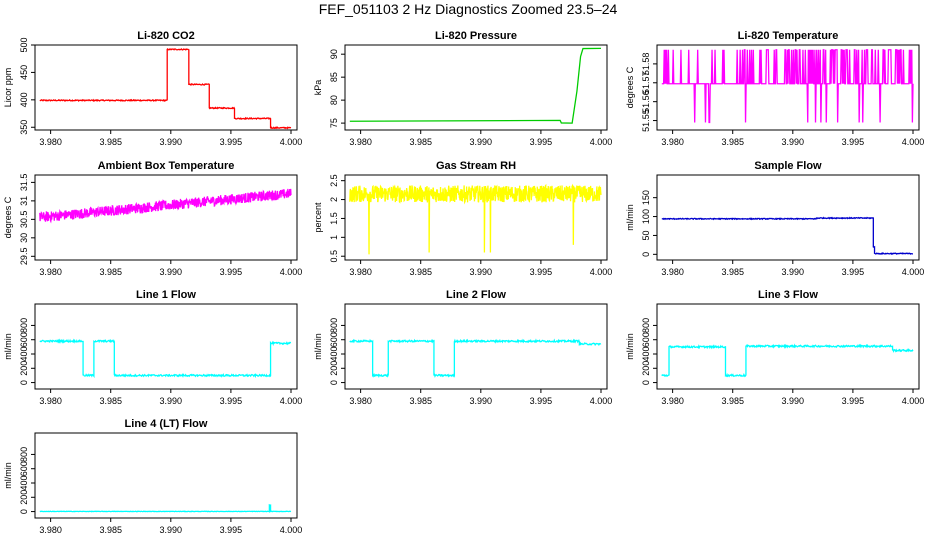  What do you see at coordinates (646, 64) in the screenshot?
I see `y-tick-label: 51.58` at bounding box center [646, 64].